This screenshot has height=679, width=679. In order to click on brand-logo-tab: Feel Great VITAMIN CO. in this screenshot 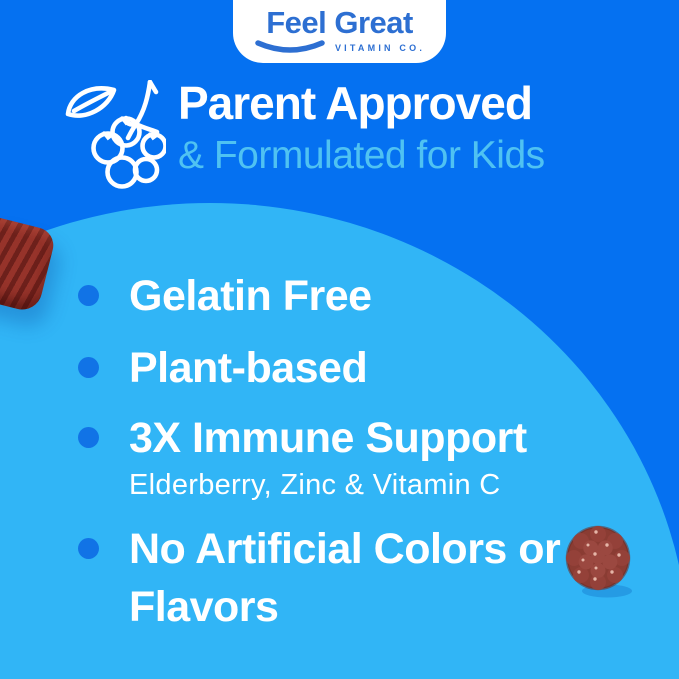, I will do `click(339, 31)`.